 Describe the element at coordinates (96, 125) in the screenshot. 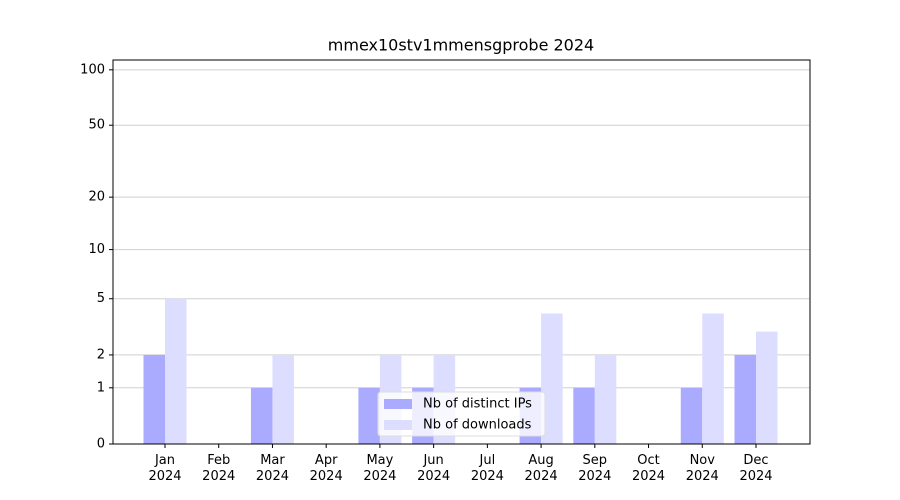

I see `y-tick-label: 50` at that location.